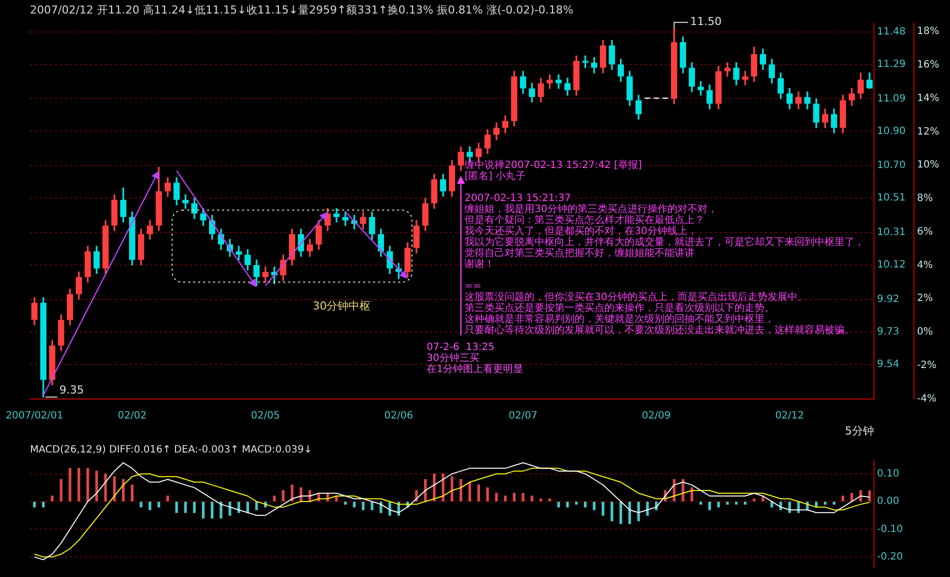  Describe the element at coordinates (581, 230) in the screenshot. I see `annotation: 我今天还买入了，但是都买的不对，在30分钟线上，` at that location.